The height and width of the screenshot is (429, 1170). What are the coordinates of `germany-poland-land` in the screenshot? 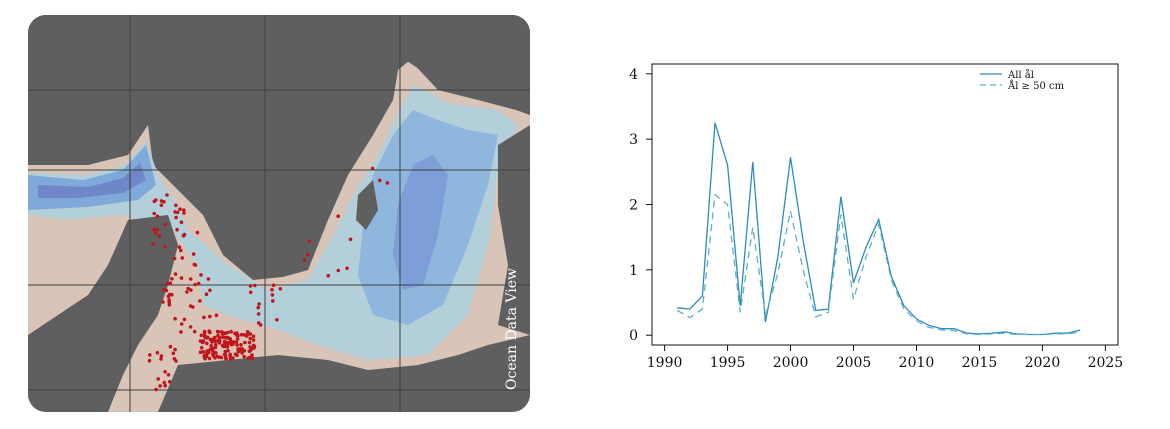 It's located at (344, 373).